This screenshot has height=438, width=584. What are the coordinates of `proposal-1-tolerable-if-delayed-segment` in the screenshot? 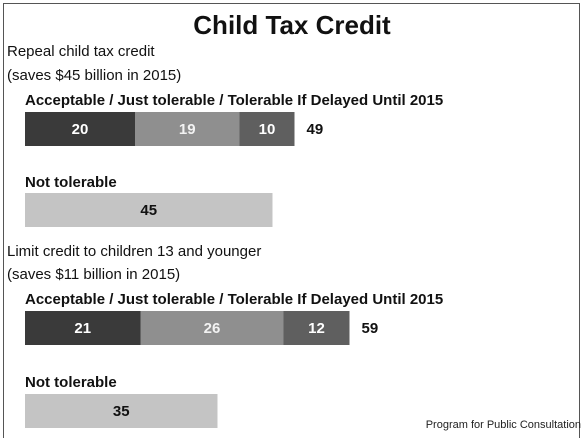 It's located at (267, 129).